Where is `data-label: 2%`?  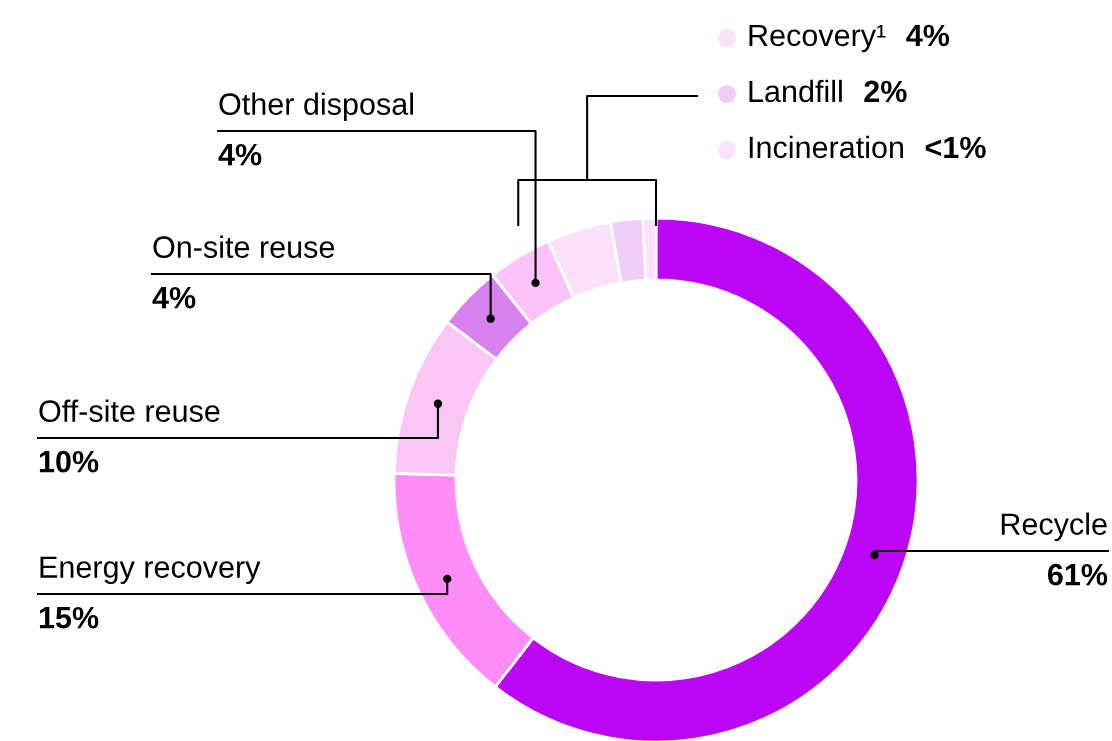 data-label: 2% is located at coordinates (885, 91).